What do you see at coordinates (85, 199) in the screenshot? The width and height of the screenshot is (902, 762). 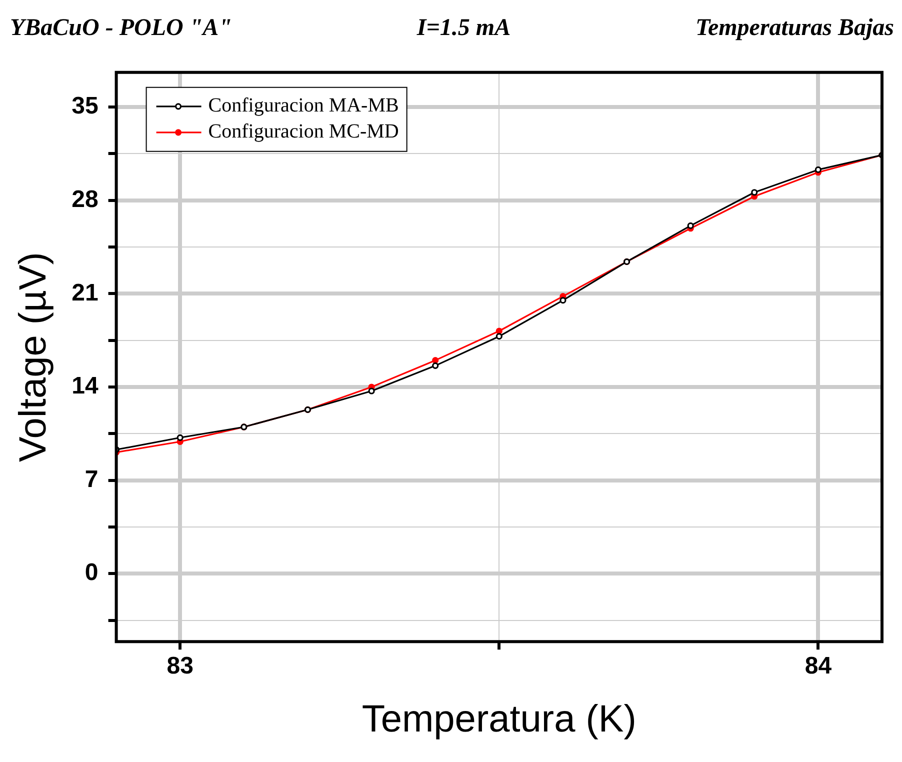 I see `y-tick-label: 28` at bounding box center [85, 199].